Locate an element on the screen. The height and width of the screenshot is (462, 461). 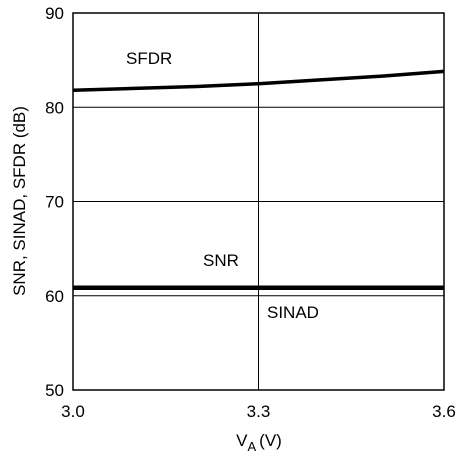
y-tick-label-2: 70 is located at coordinates (54, 202).